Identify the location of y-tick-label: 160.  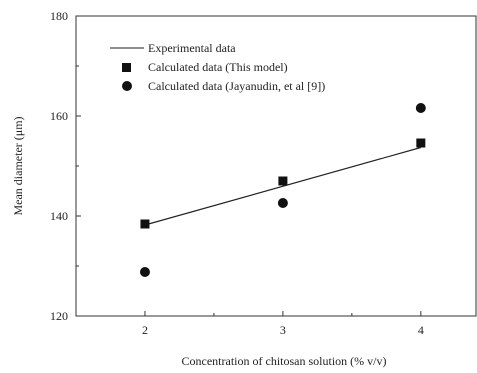
(59, 116).